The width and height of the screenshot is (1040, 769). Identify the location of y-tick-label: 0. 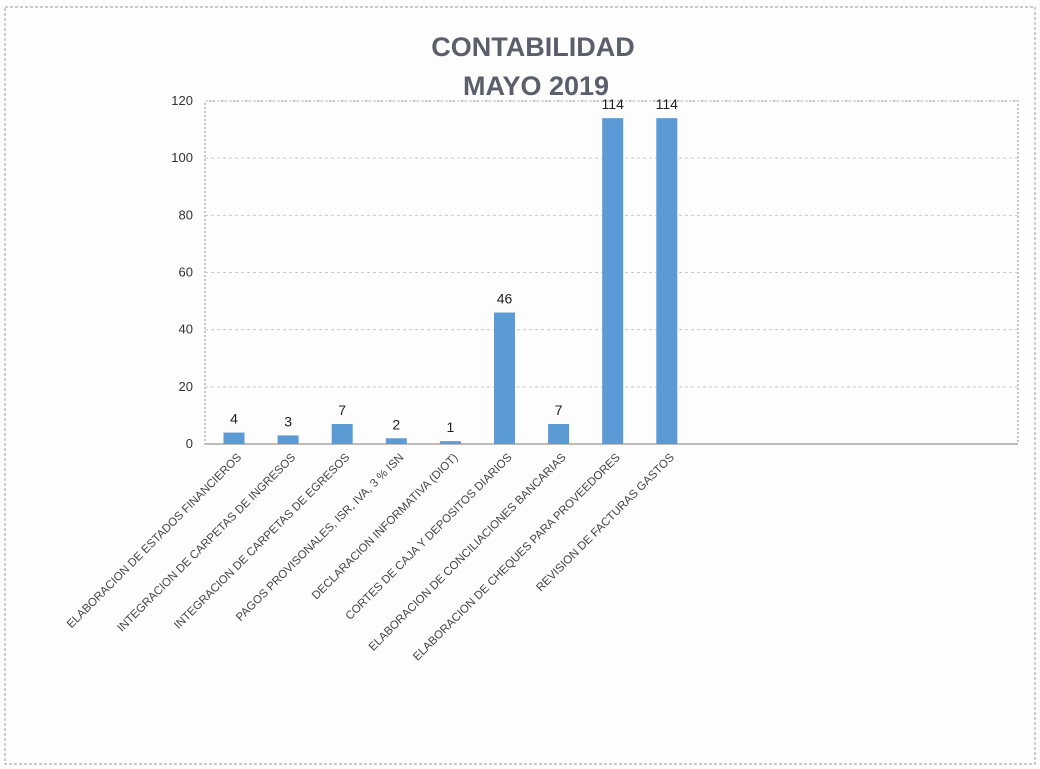
(189, 443).